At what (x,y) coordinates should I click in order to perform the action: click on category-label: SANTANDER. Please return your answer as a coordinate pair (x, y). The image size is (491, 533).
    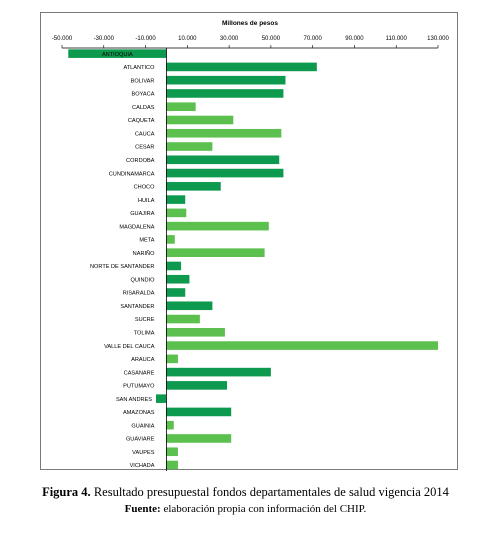
    Looking at the image, I should click on (137, 307).